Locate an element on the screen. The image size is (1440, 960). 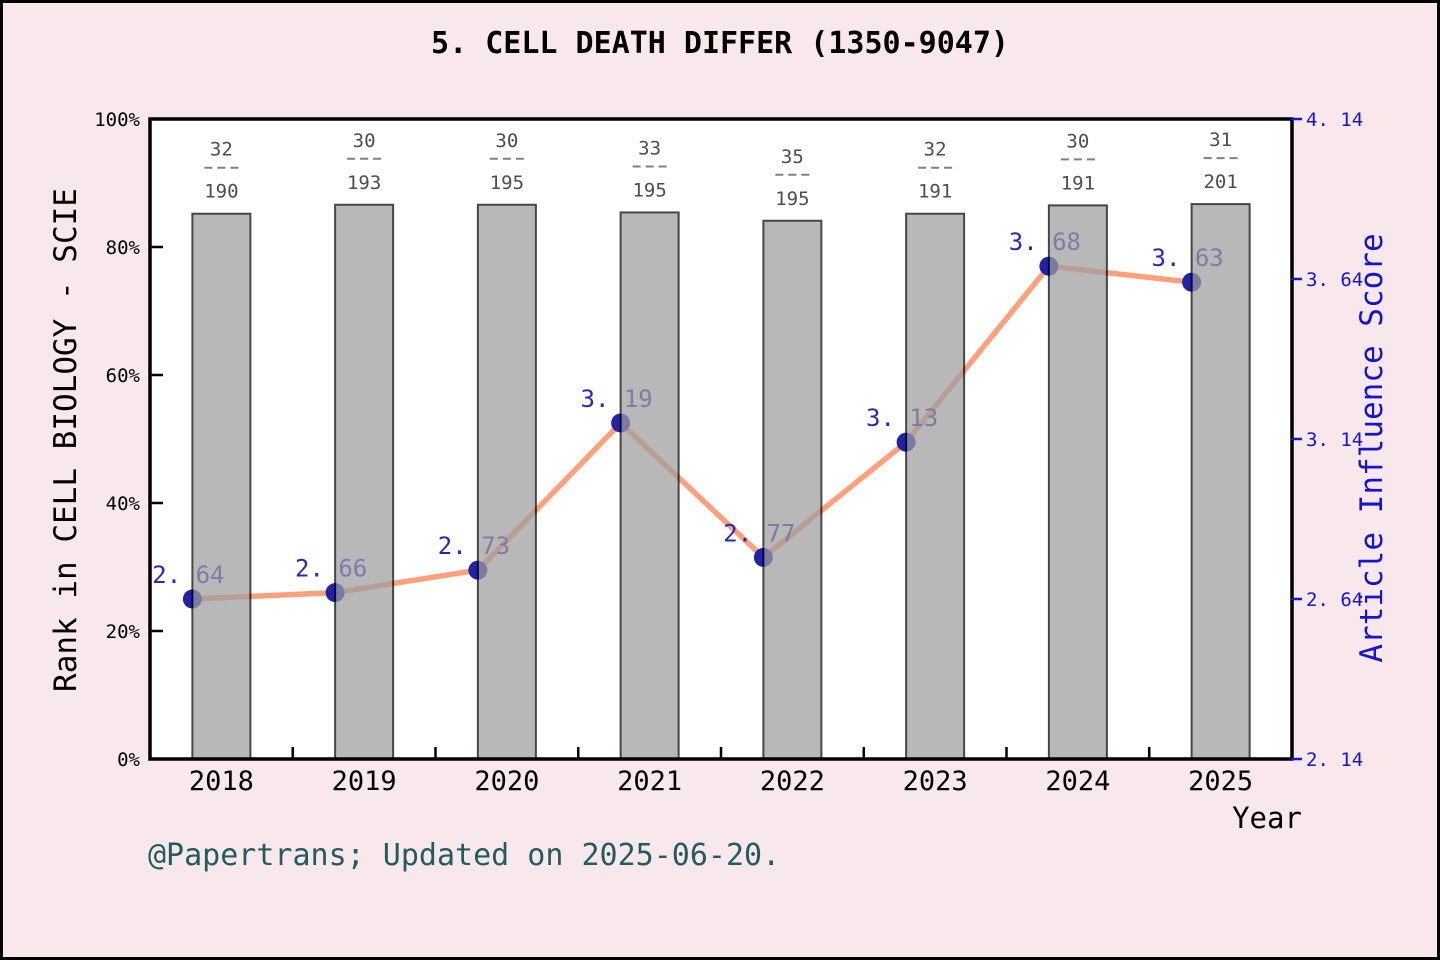
fraction-numerator-2023: 32 is located at coordinates (935, 150).